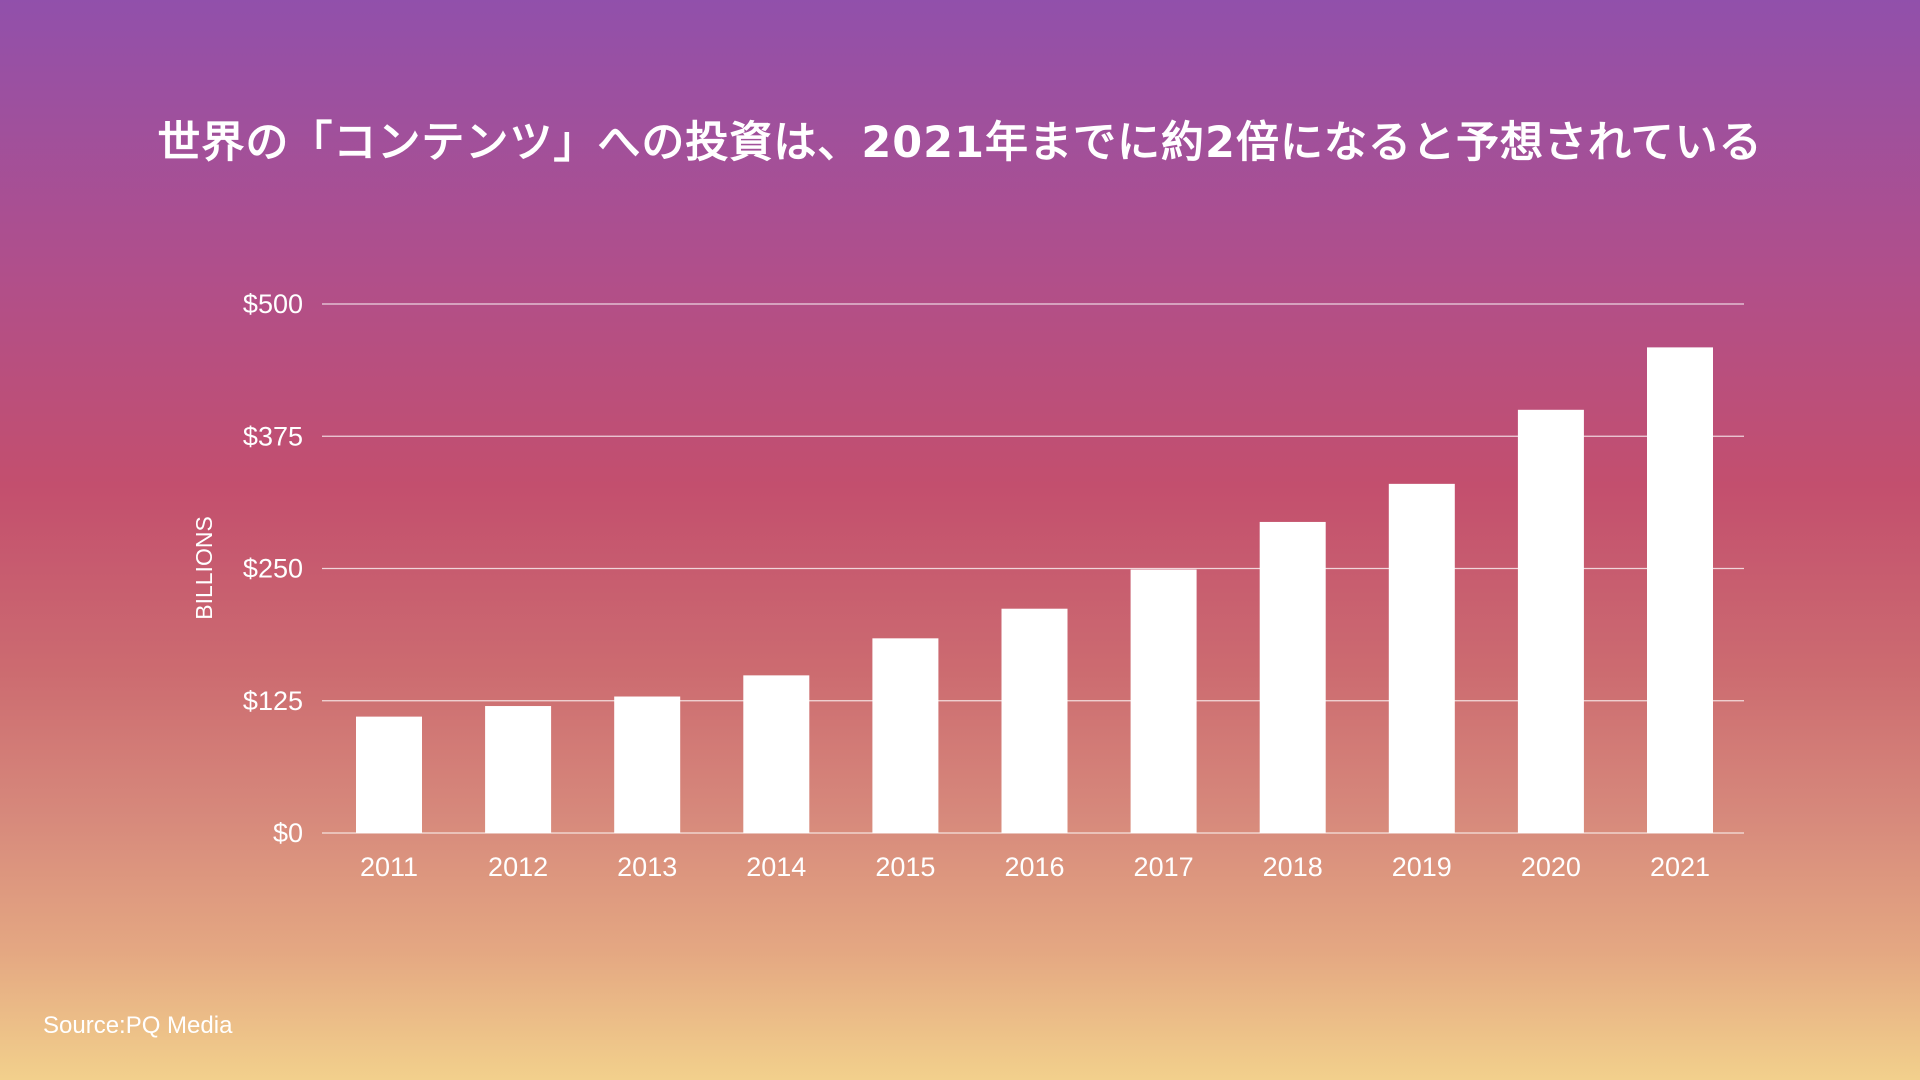 This screenshot has height=1080, width=1920. I want to click on x-tick-label: 2019, so click(1422, 867).